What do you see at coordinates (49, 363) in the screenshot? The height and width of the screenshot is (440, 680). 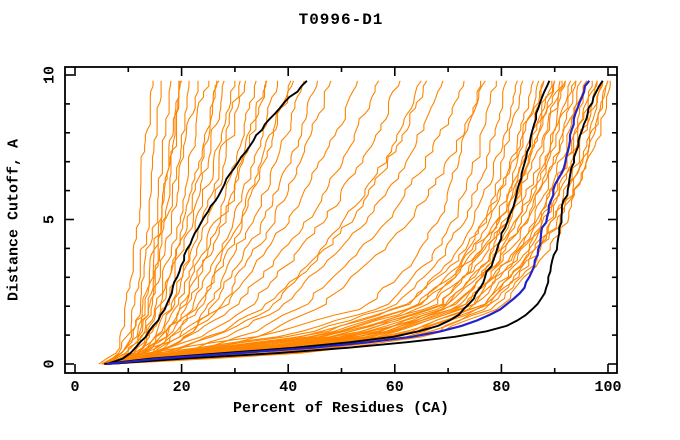 I see `y-tick-label: 0` at bounding box center [49, 363].